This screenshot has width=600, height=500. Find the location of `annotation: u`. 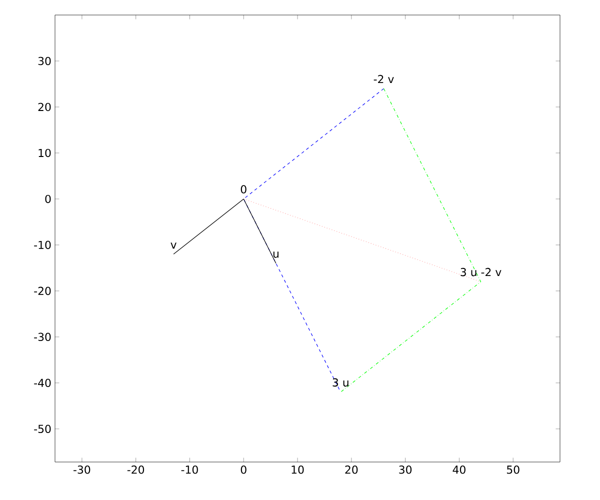

annotation: u is located at coordinates (275, 255).